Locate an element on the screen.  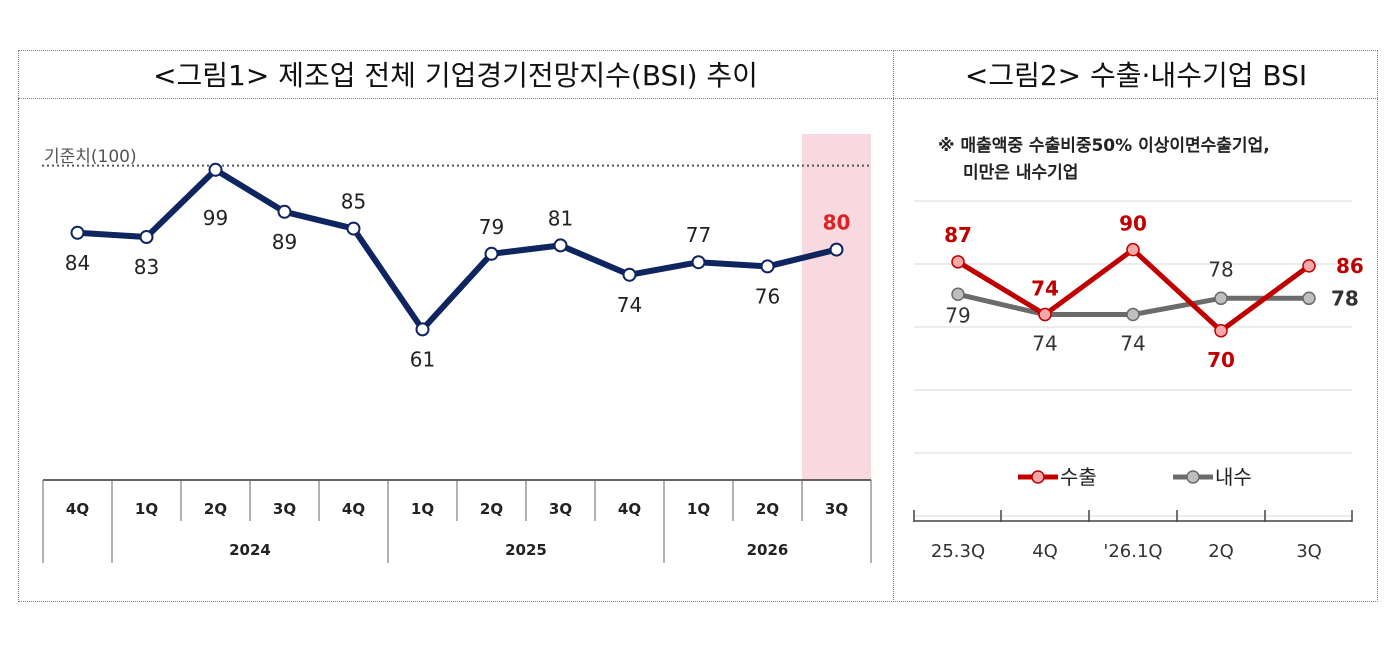
legend-export-label: 수출 is located at coordinates (1078, 477).